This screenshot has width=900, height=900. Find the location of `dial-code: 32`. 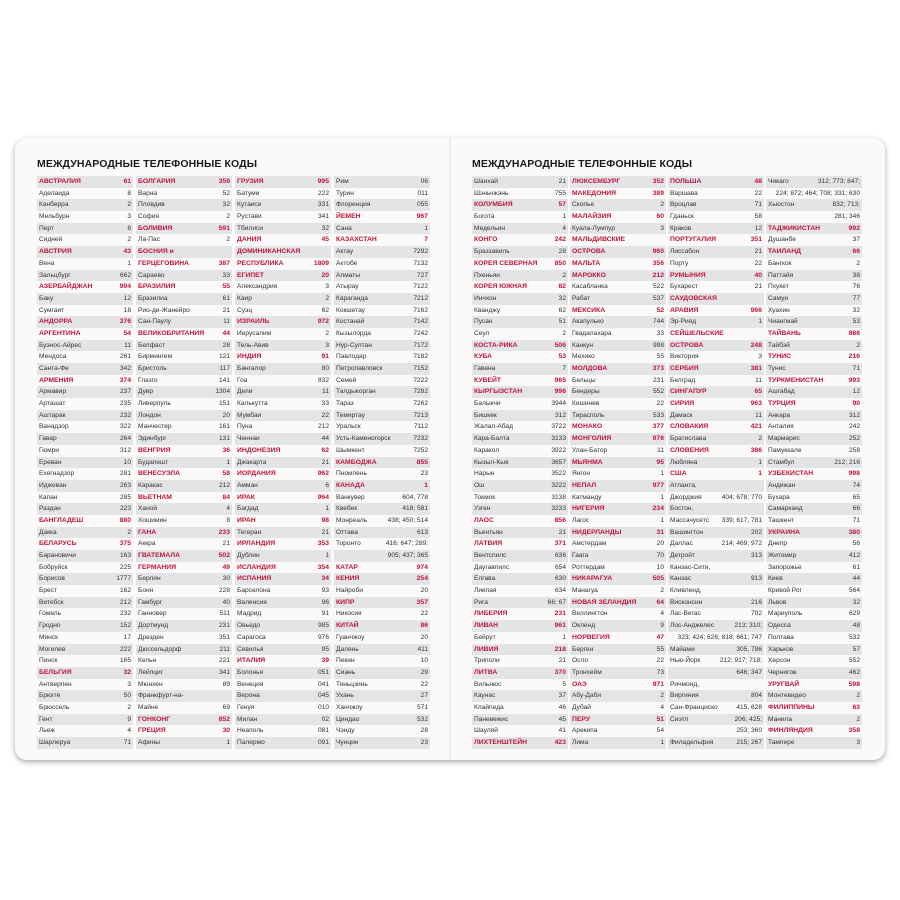

dial-code: 32 is located at coordinates (226, 205).